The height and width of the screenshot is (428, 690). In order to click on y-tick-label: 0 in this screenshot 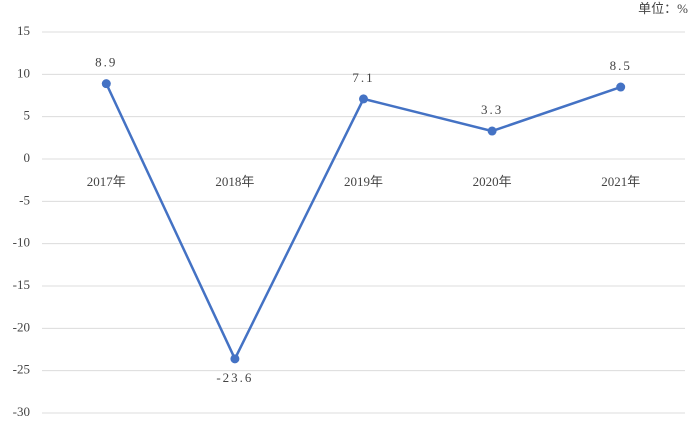, I will do `click(27, 157)`.